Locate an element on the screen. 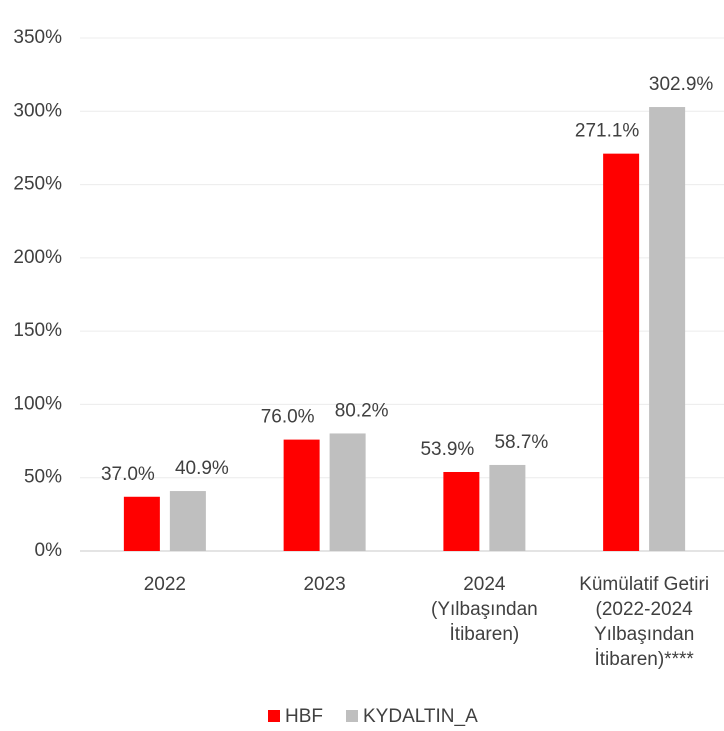  x-tick-label: İtibaren)**** is located at coordinates (644, 659).